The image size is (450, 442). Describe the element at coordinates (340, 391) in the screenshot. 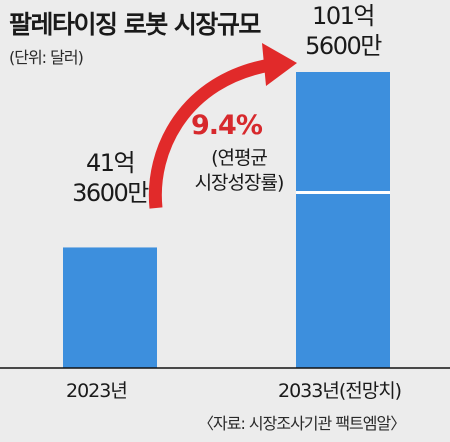

I see `x-tick-label-2033: 2033년(전망치)` at that location.